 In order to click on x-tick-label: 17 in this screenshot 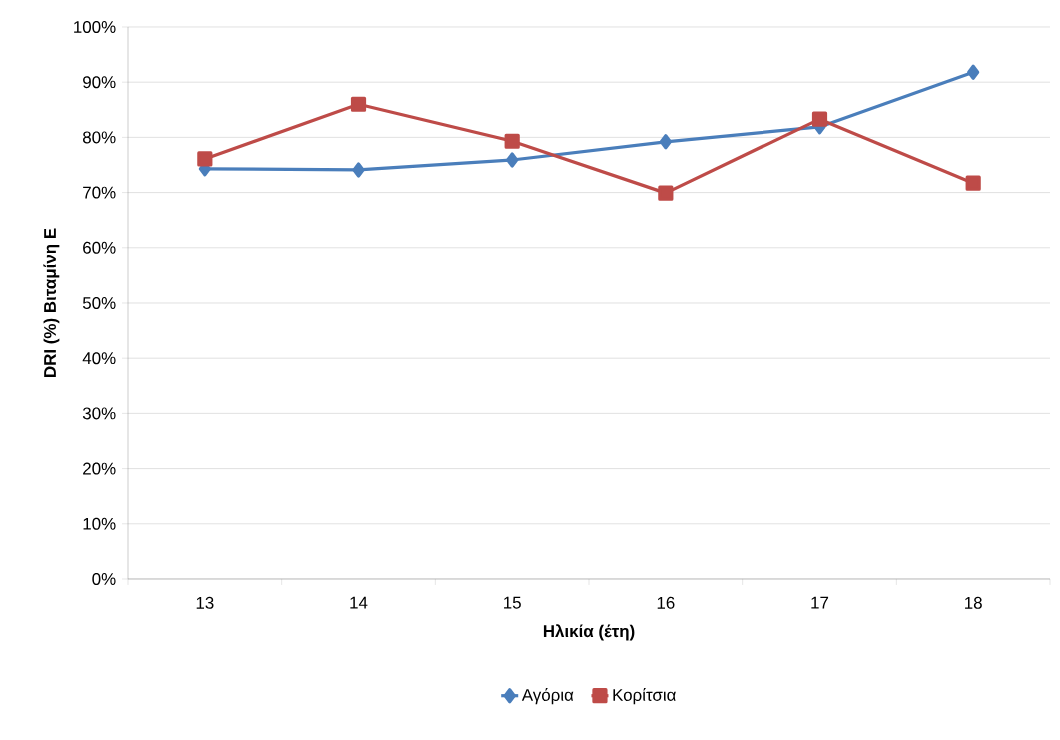, I will do `click(820, 602)`.